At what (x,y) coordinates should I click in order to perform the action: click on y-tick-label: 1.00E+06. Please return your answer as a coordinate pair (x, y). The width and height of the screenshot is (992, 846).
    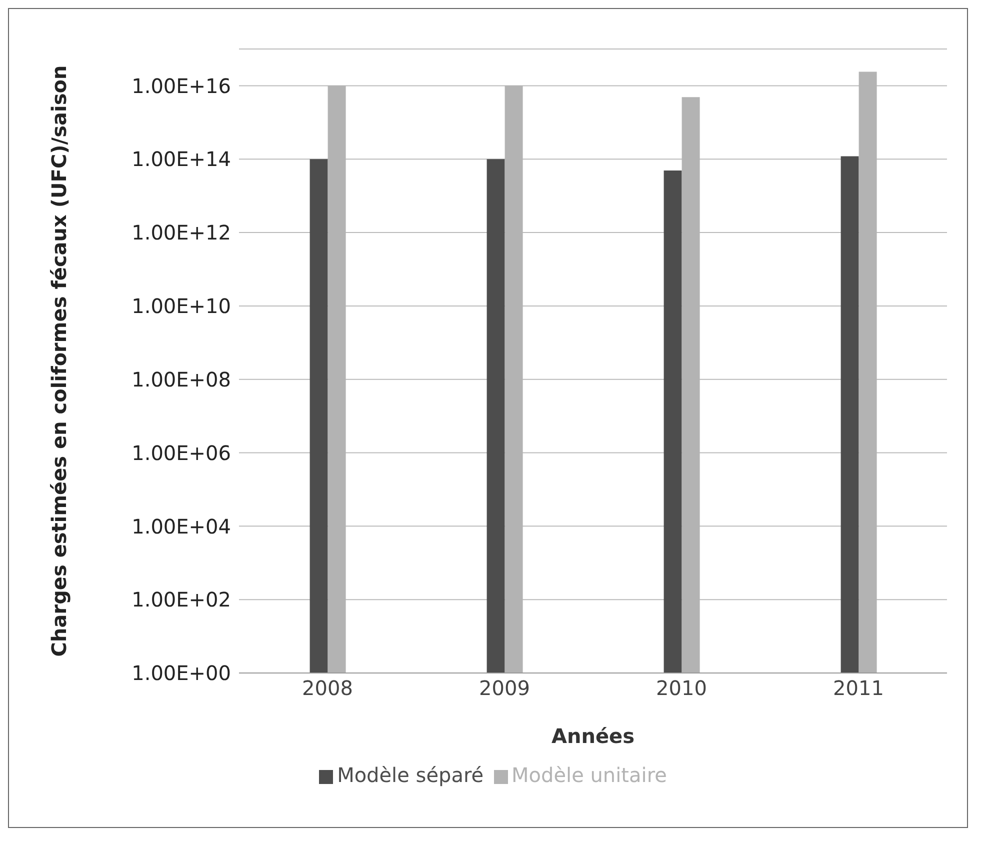
    Looking at the image, I should click on (181, 452).